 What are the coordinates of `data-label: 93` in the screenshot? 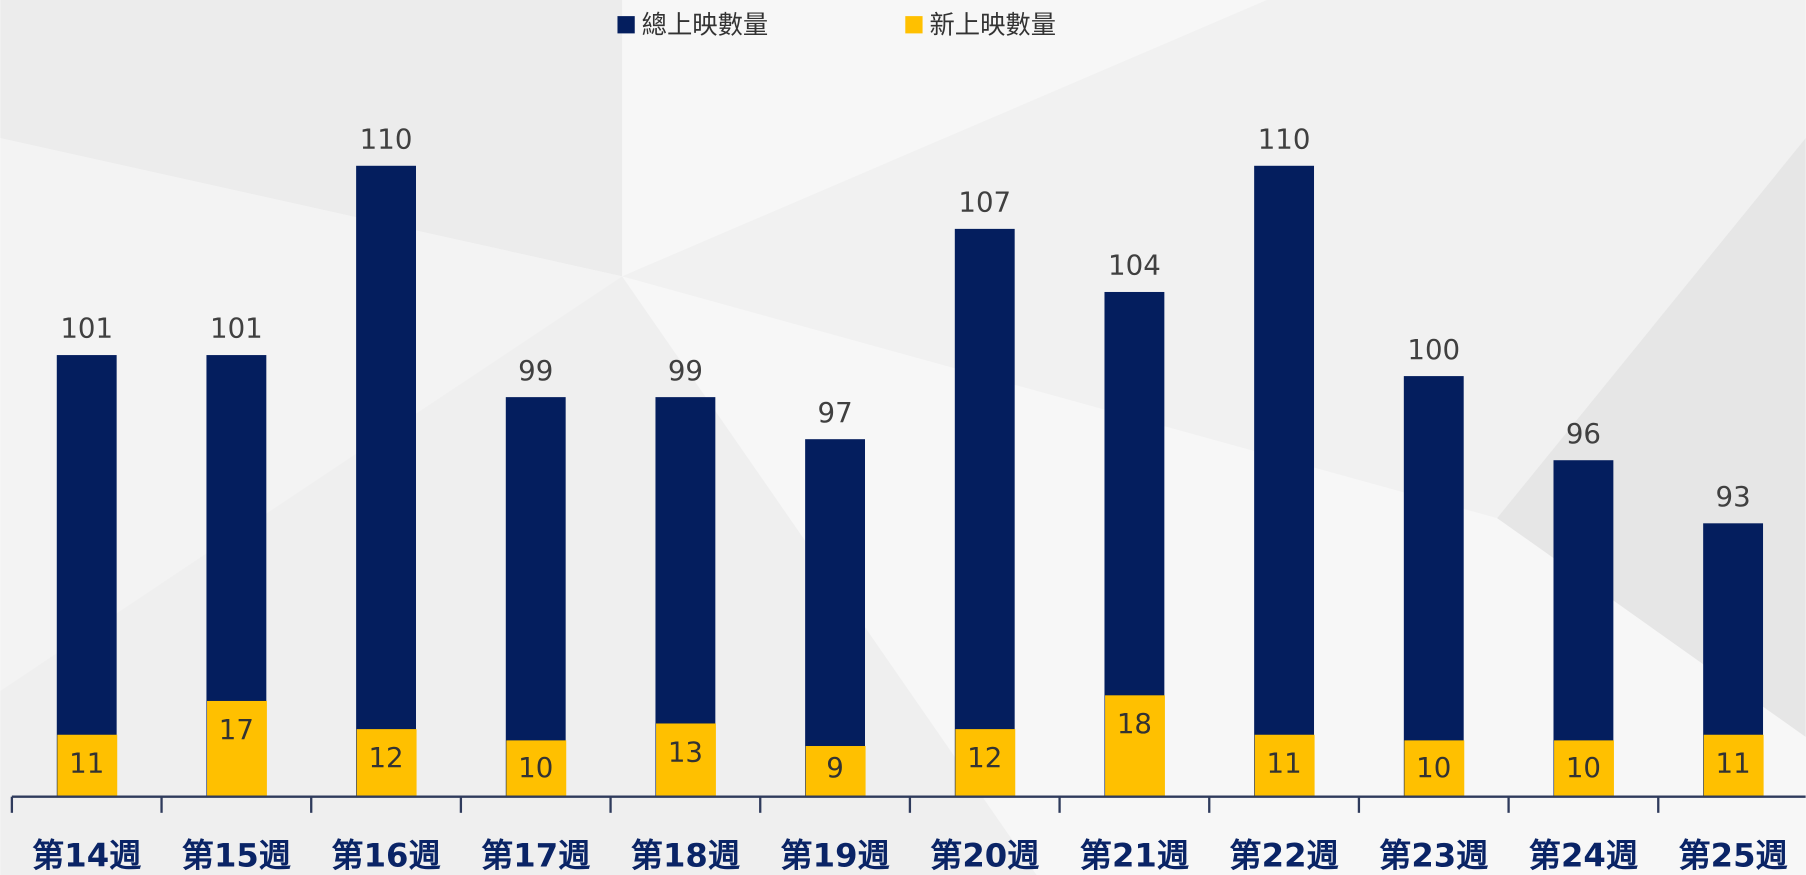 It's located at (1733, 496).